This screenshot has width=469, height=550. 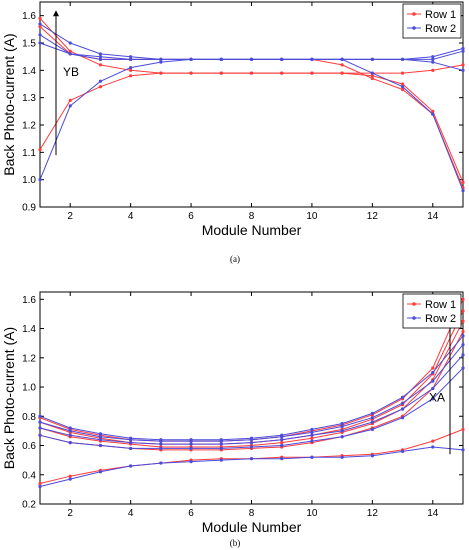 What do you see at coordinates (312, 513) in the screenshot?
I see `x-tick-label: 10` at bounding box center [312, 513].